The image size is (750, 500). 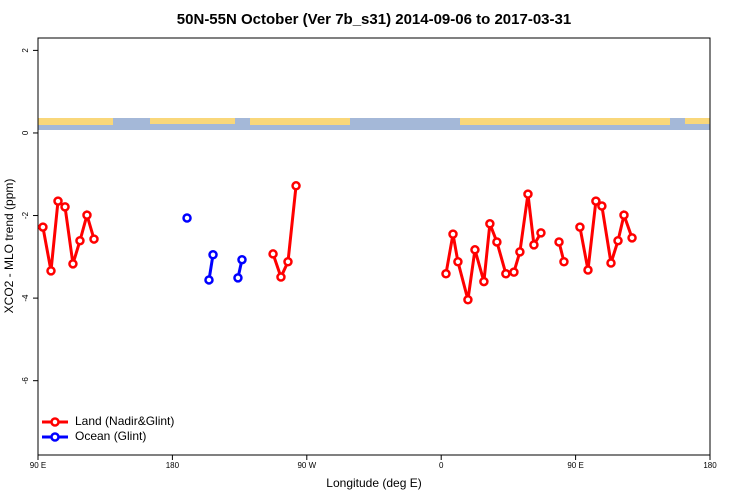 I want to click on legend-label: Land (Nadir&Glint), so click(x=124, y=421).